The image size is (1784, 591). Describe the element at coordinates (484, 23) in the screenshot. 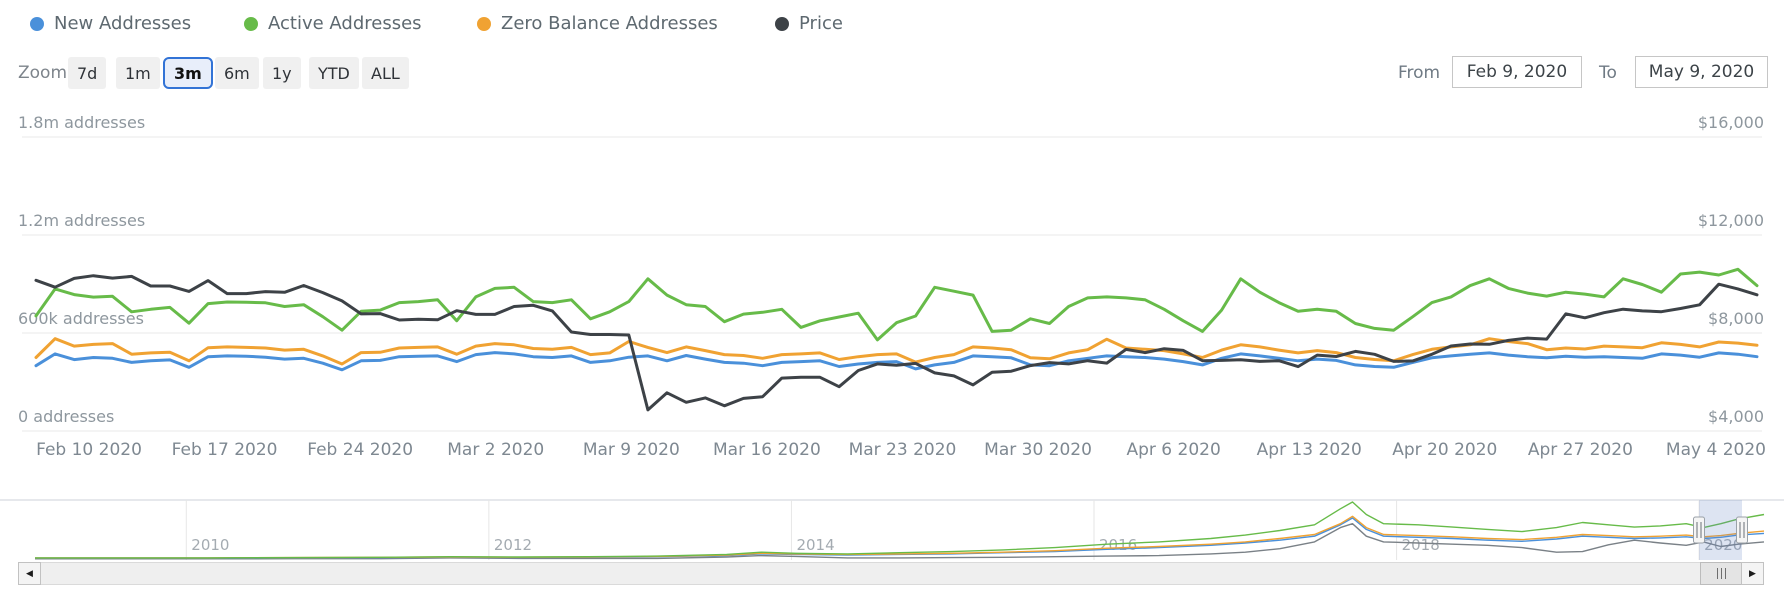

I see `legend-marker-zero-balance-addresses-icon` at that location.